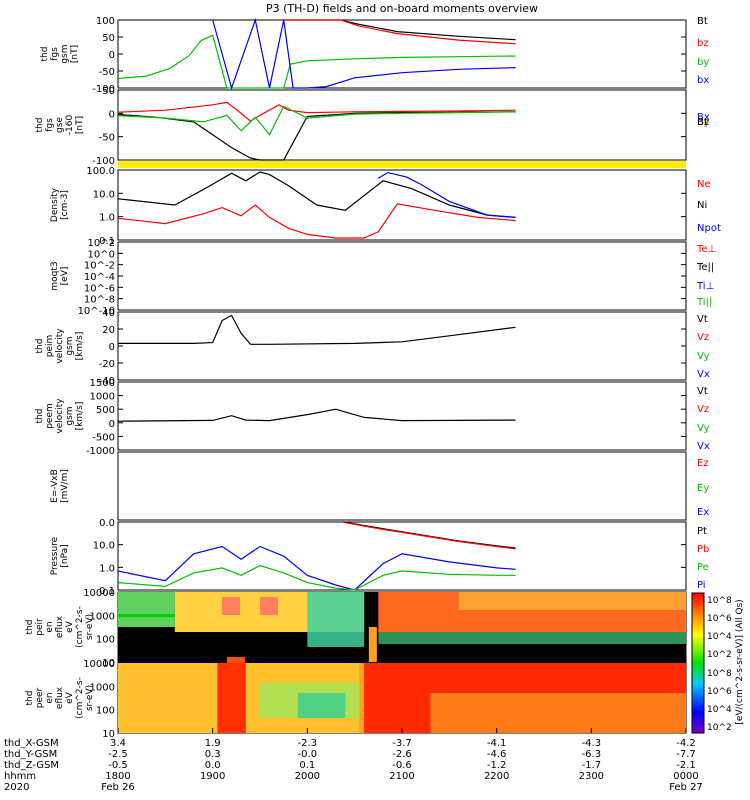 The width and height of the screenshot is (750, 800). What do you see at coordinates (99, 300) in the screenshot?
I see `y-tick-label: 10^-8` at bounding box center [99, 300].